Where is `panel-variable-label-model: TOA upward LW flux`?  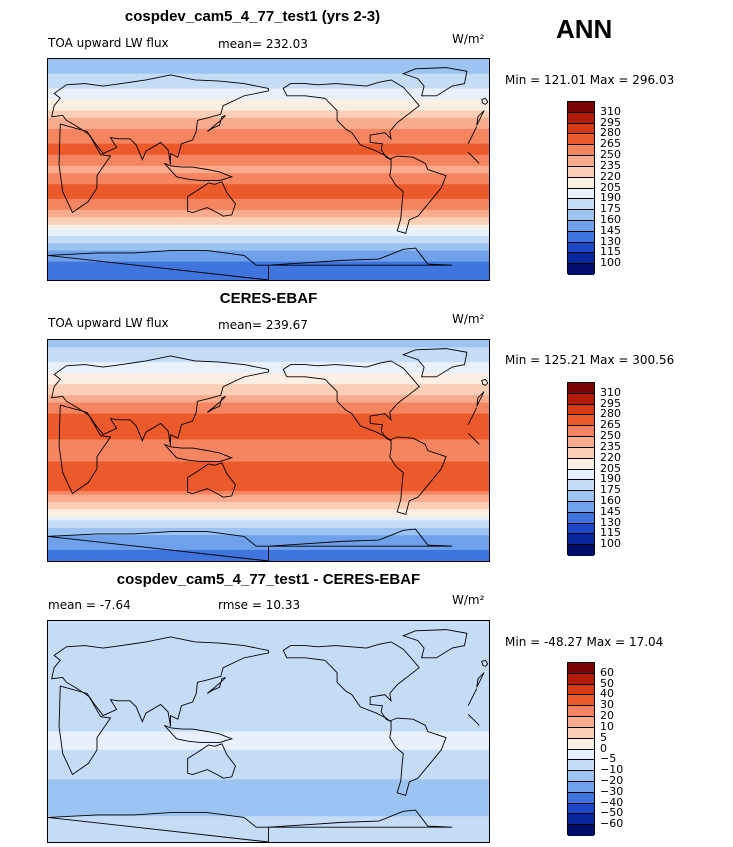 panel-variable-label-model: TOA upward LW flux is located at coordinates (108, 43).